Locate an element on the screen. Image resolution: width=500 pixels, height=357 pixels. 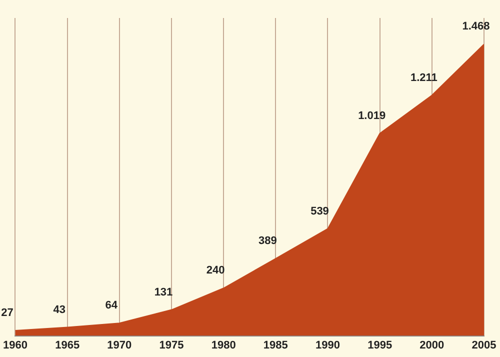
data-label: 1.468 is located at coordinates (476, 26).